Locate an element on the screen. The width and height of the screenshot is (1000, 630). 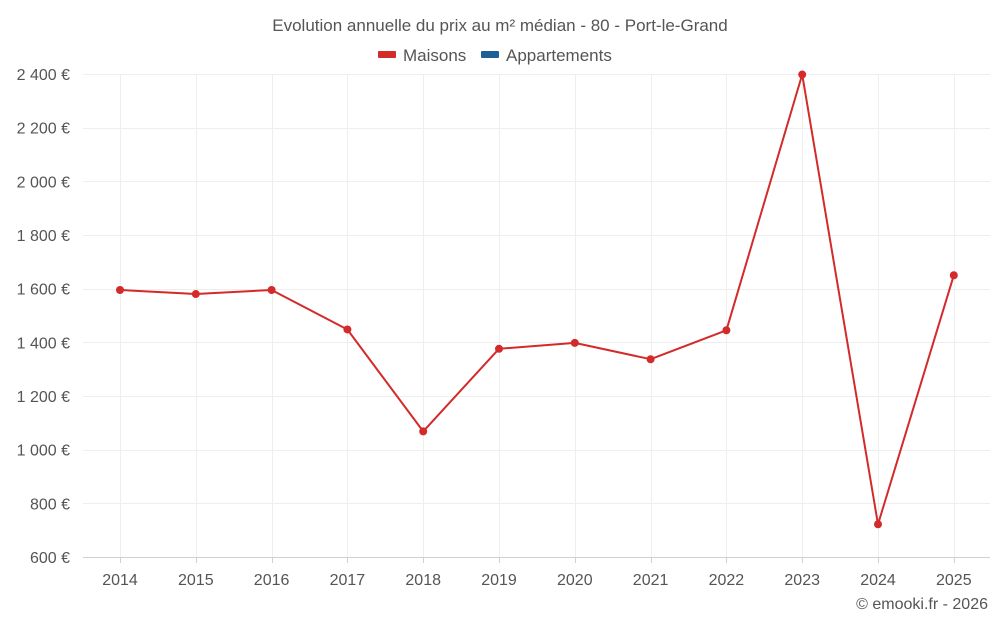
legend-label-appartements: Appartements is located at coordinates (559, 55).